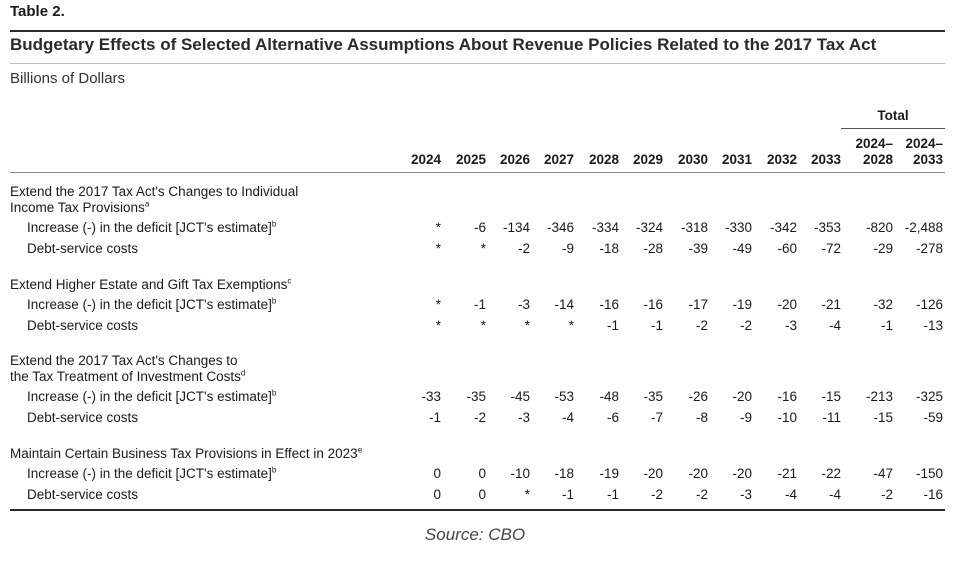 The width and height of the screenshot is (978, 565). I want to click on table-cell: -21, so click(831, 304).